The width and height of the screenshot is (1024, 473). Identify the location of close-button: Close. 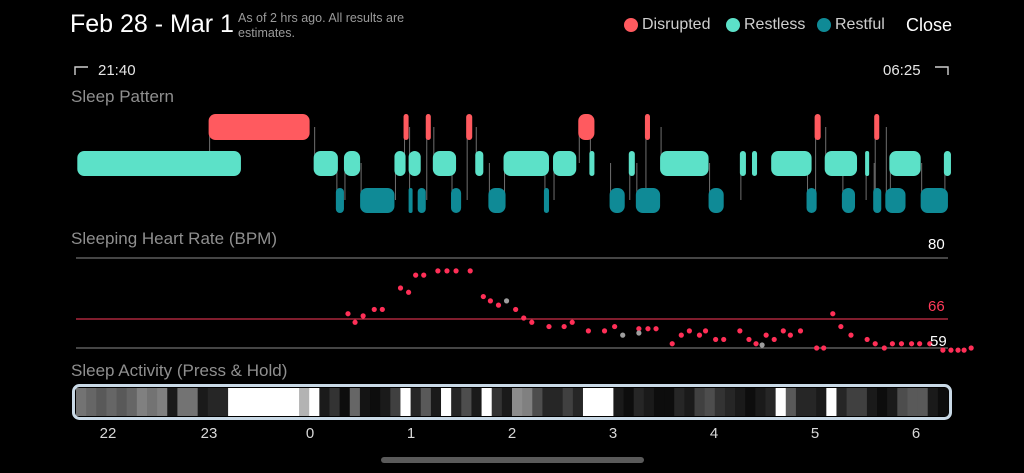
(929, 25).